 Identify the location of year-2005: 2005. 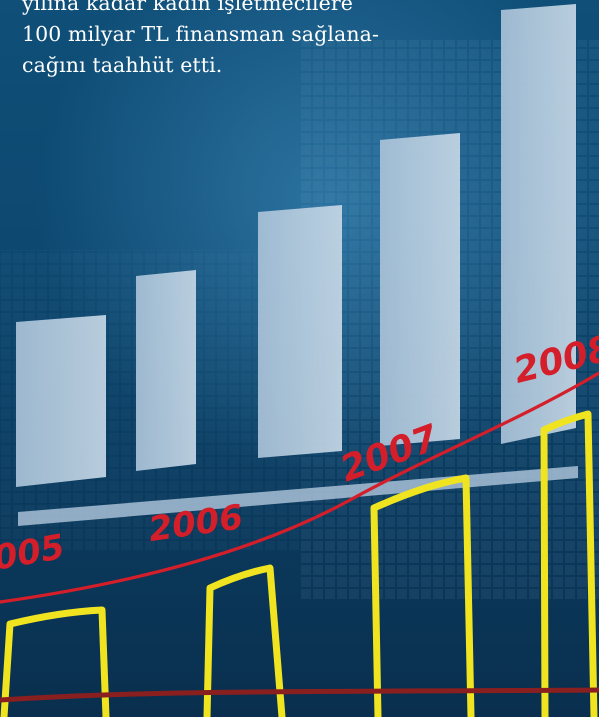
(34, 555).